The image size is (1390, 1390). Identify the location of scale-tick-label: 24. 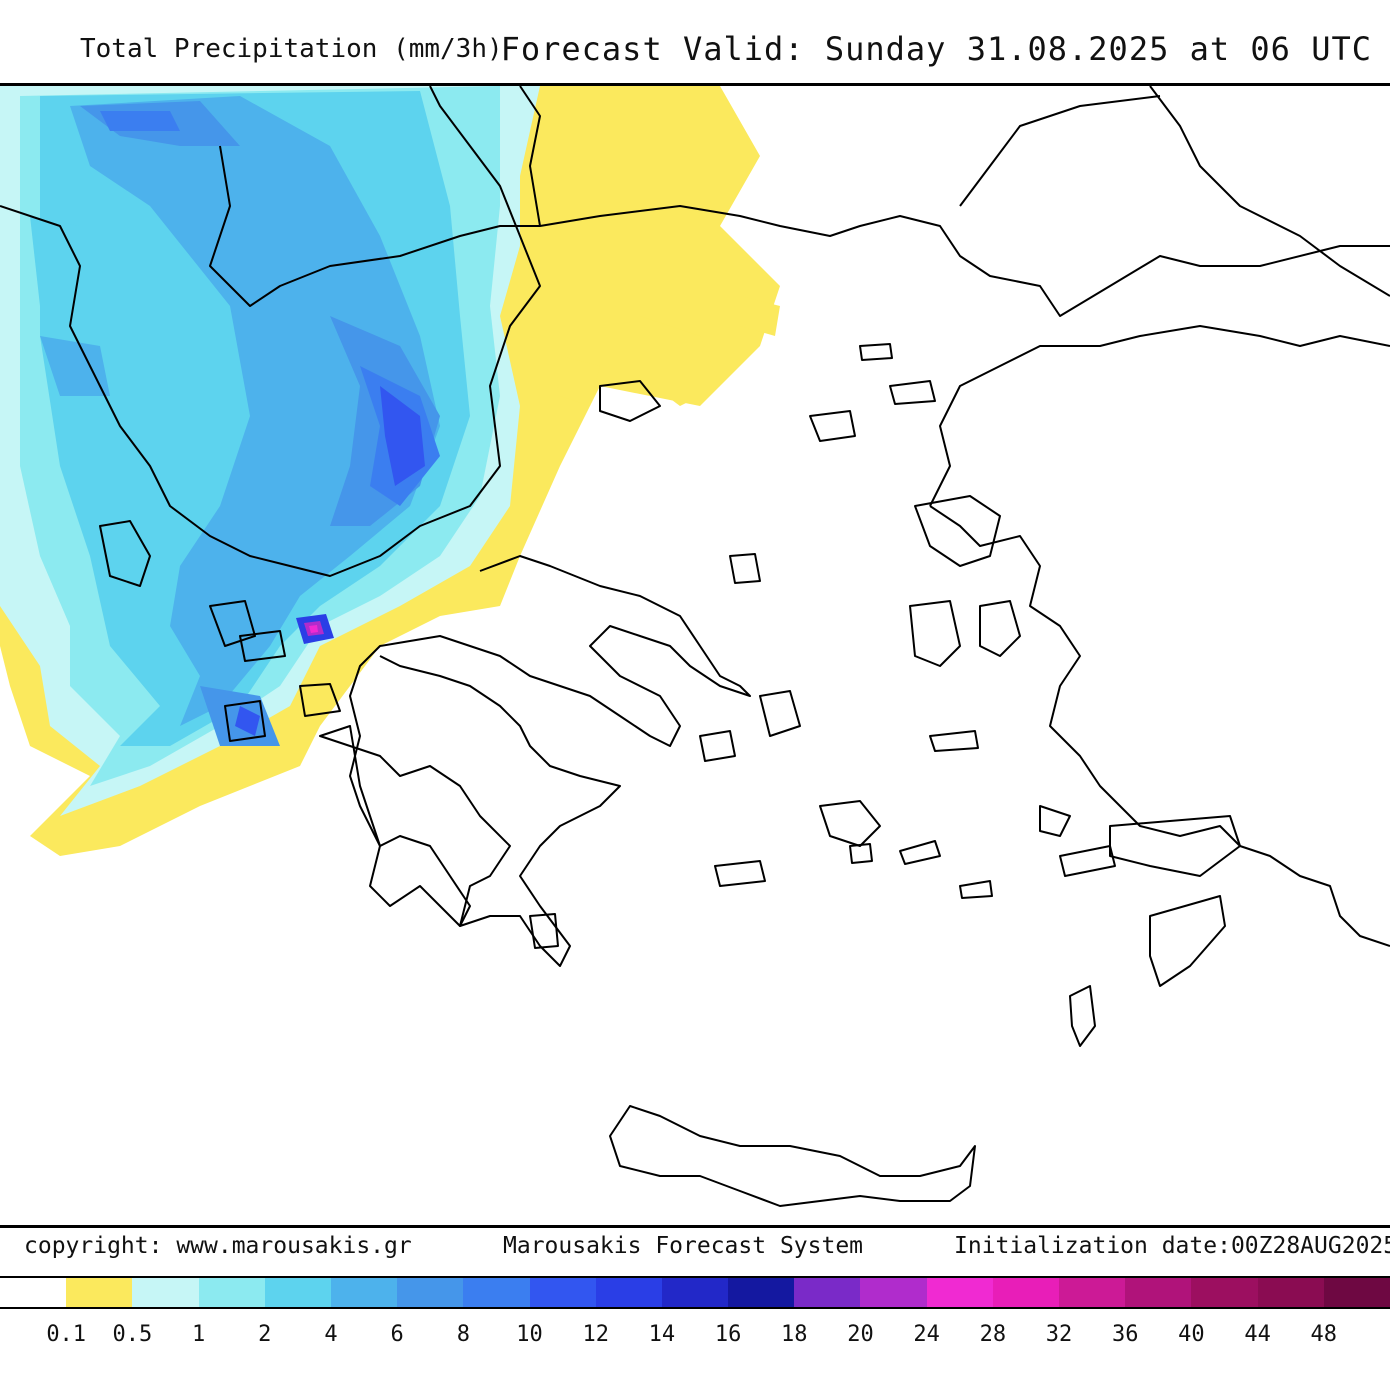
(926, 1334).